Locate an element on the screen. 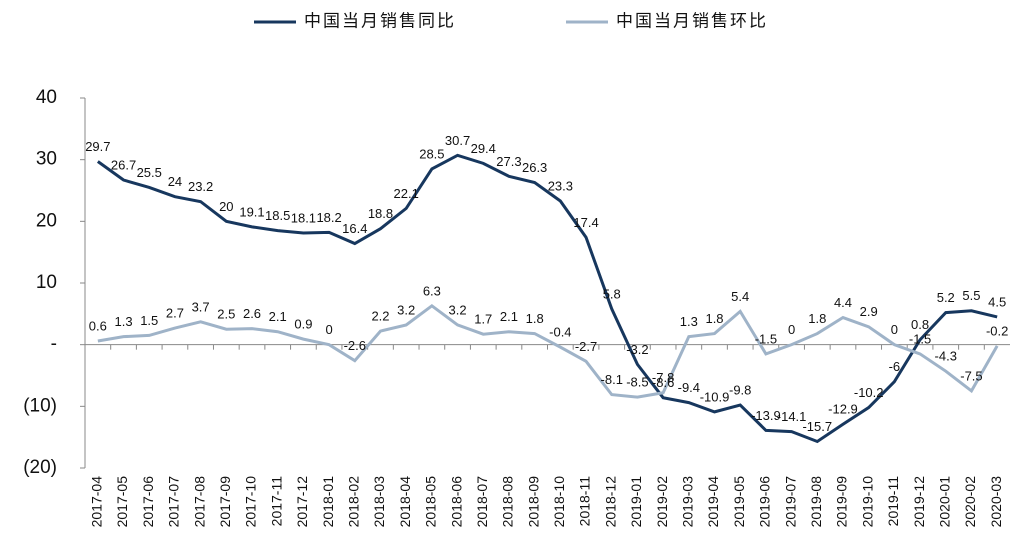 Image resolution: width=1011 pixels, height=557 pixels. y-tick-label: 10 is located at coordinates (46, 282).